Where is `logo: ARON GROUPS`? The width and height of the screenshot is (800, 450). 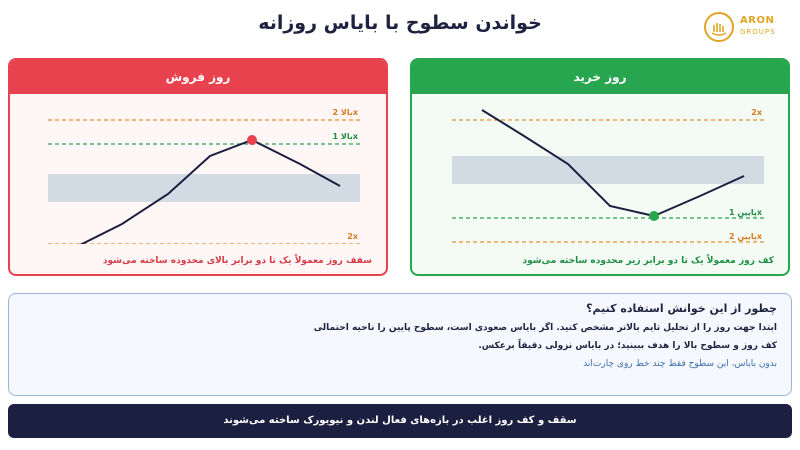
logo: ARON GROUPS is located at coordinates (749, 30).